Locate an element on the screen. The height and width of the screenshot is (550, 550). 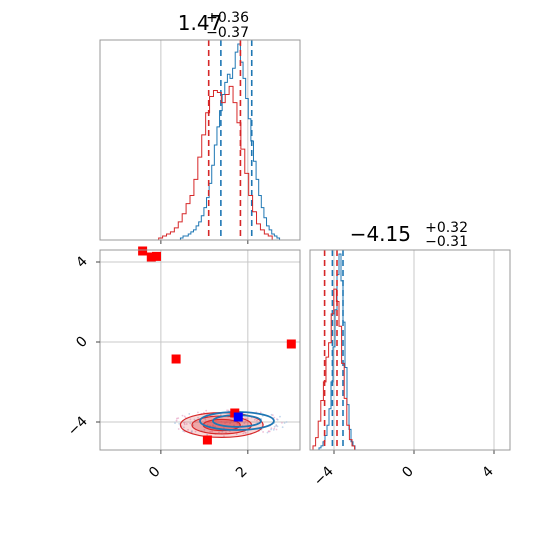
marginal-y-tick-label: 4 is located at coordinates (488, 472).